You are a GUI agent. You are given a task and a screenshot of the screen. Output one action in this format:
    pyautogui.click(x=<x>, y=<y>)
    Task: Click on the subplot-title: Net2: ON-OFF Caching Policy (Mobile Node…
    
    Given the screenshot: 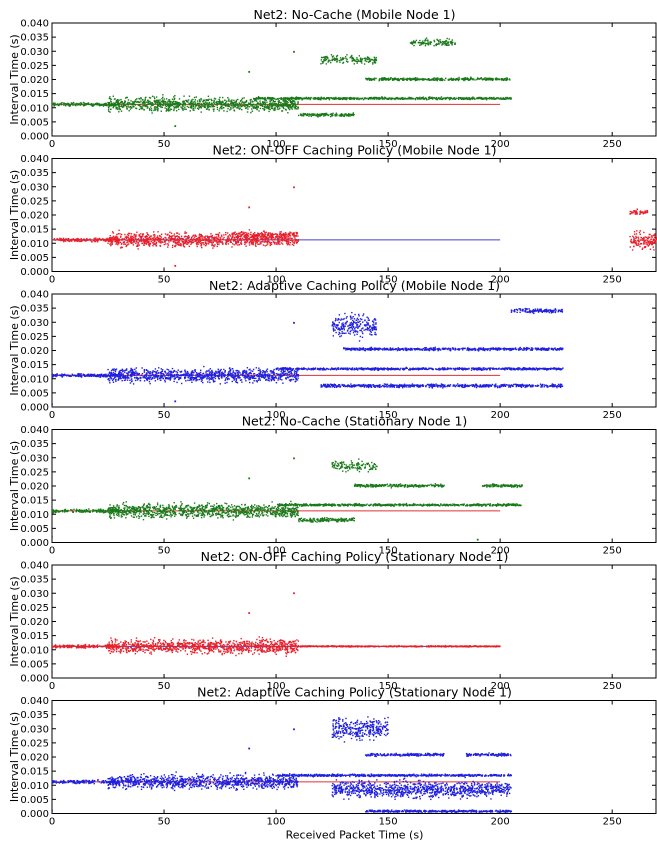 What is the action you would take?
    pyautogui.click(x=354, y=150)
    